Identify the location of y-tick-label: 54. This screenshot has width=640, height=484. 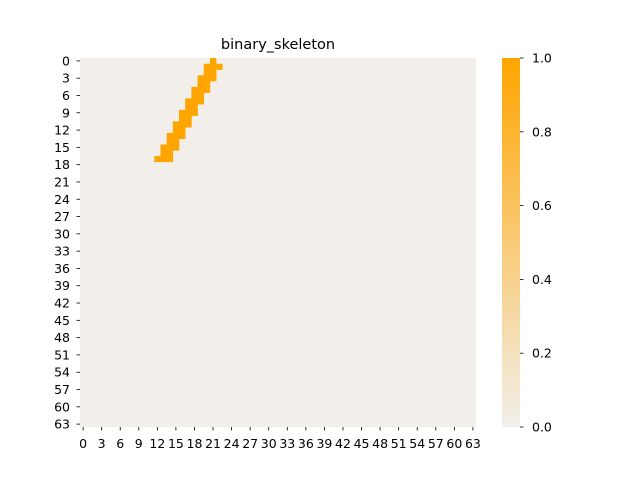
(62, 372).